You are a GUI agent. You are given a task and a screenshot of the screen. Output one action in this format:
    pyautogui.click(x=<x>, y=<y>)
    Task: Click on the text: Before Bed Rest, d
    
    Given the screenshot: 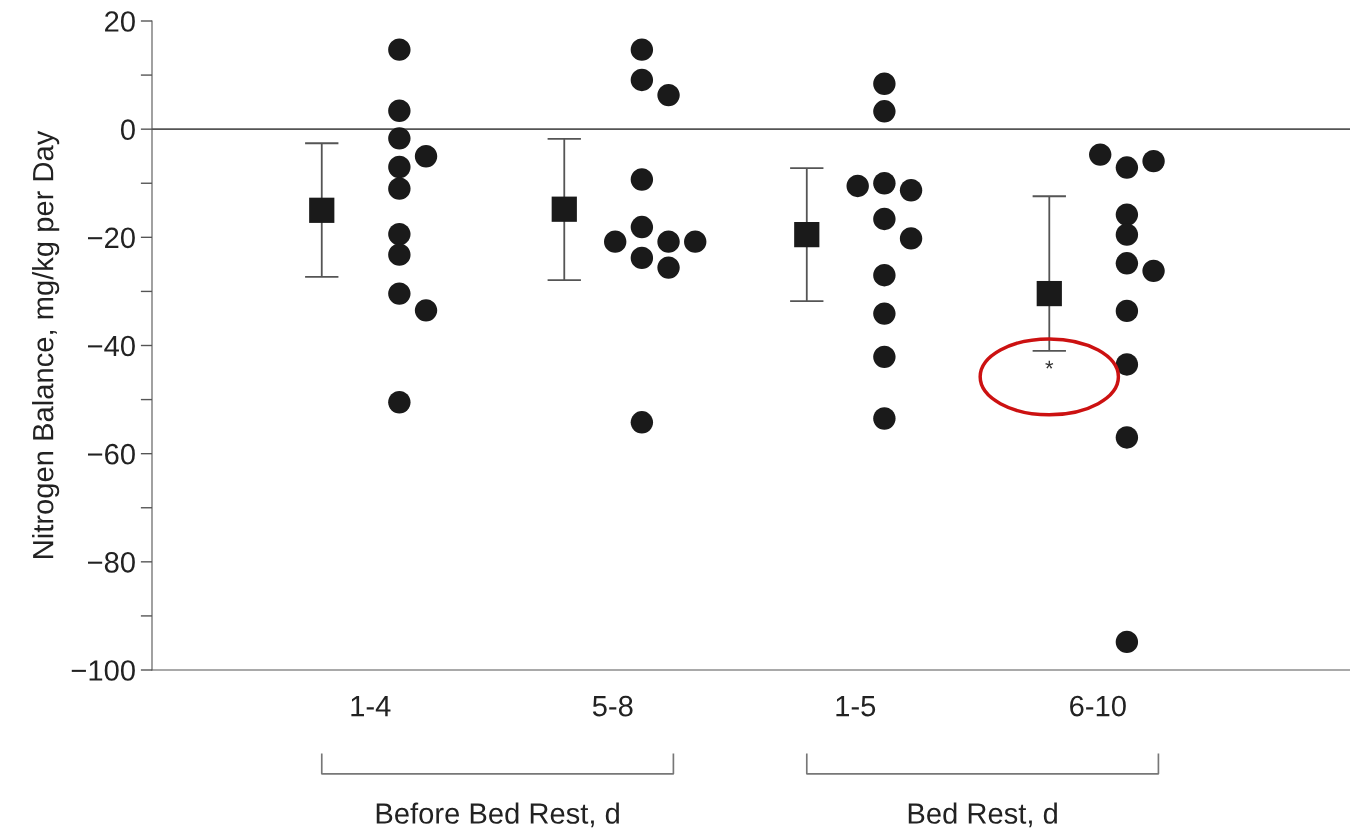 What is the action you would take?
    pyautogui.click(x=497, y=815)
    